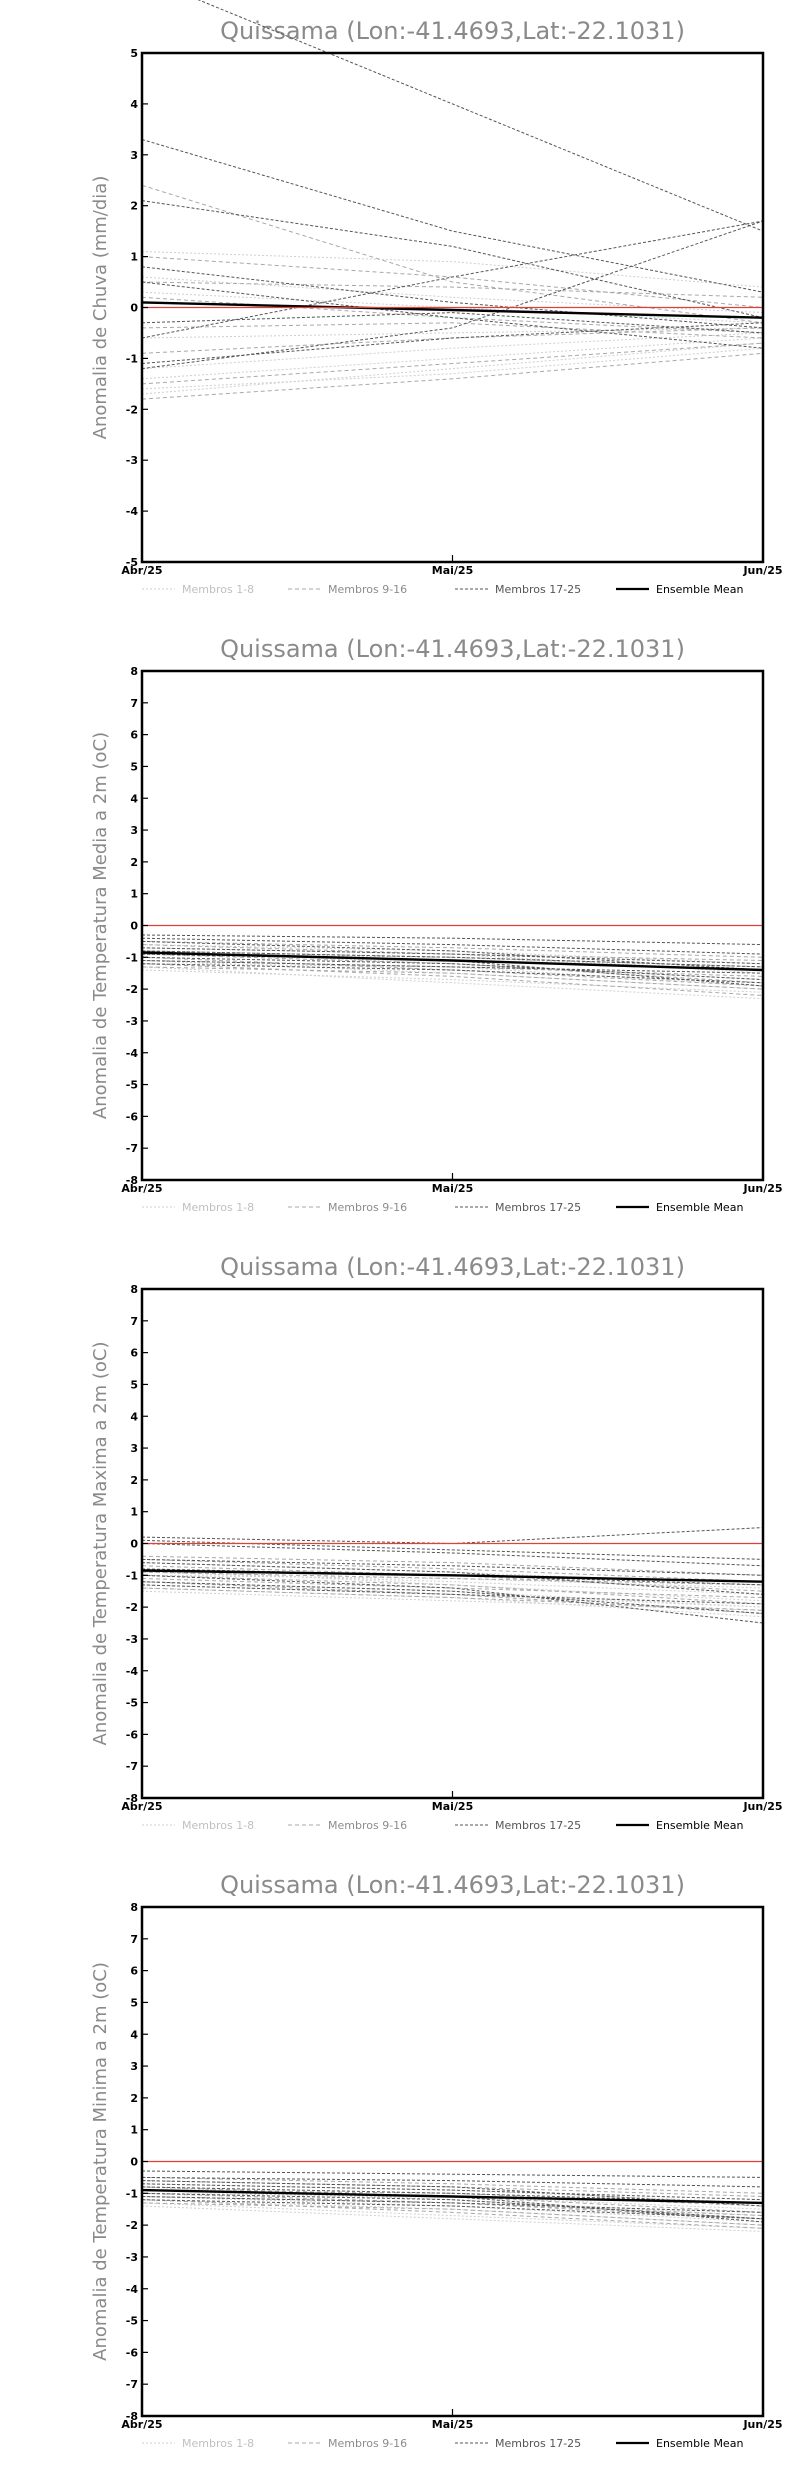 This screenshot has width=800, height=2472. I want to click on y-tick-label: -6, so click(132, 2352).